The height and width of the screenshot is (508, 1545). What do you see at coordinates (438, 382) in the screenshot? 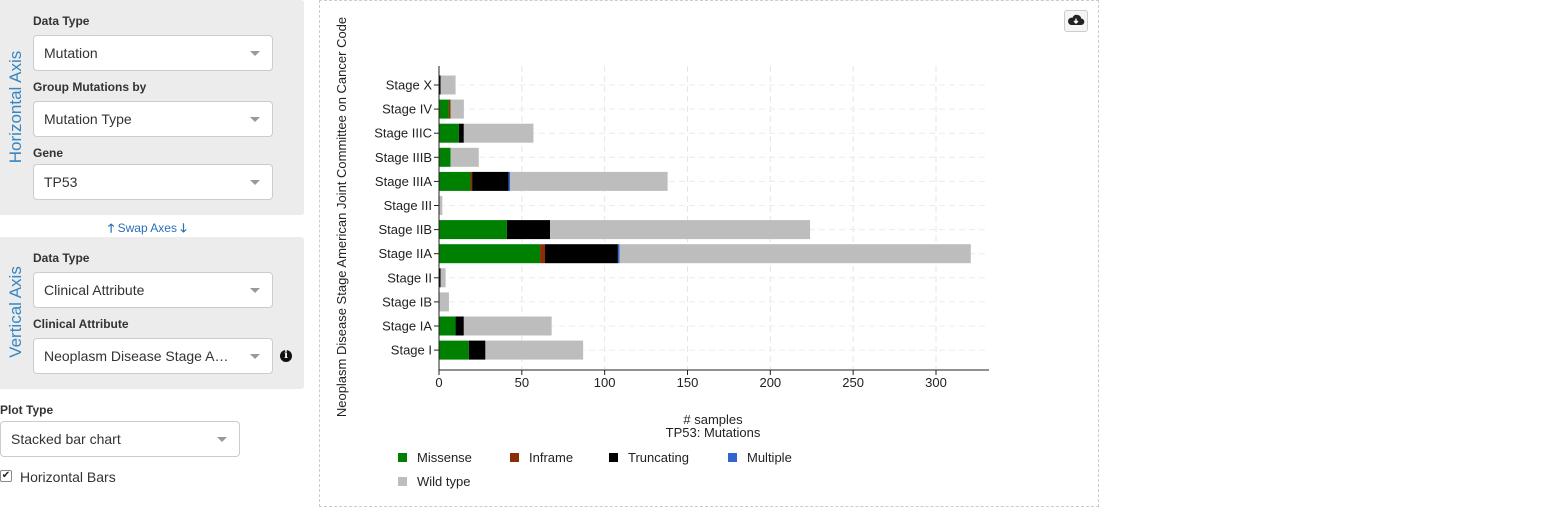
I see `x-tick-label: 0` at bounding box center [438, 382].